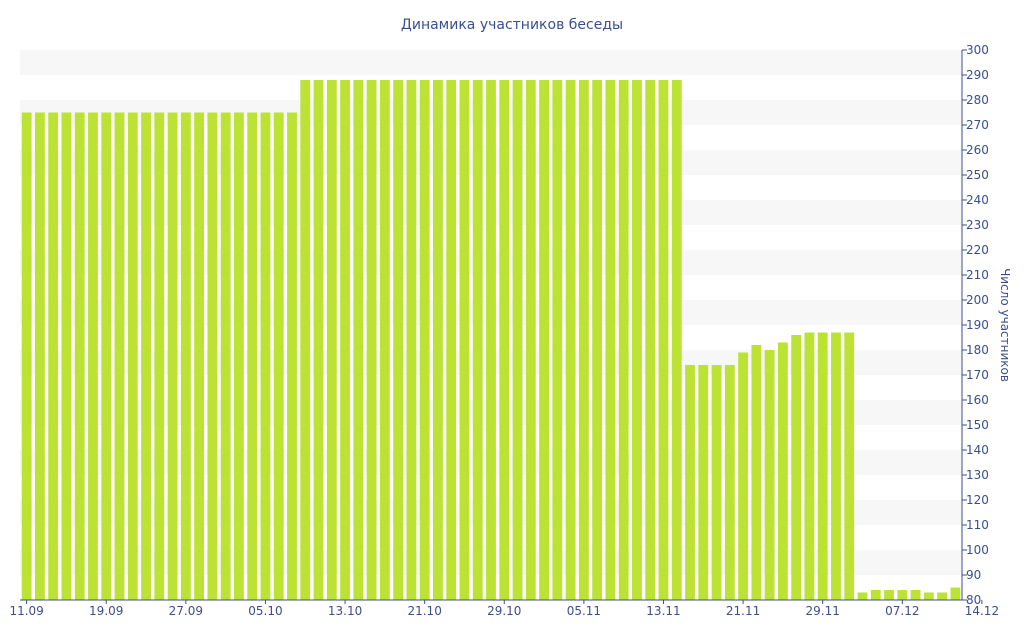 The width and height of the screenshot is (1024, 640). What do you see at coordinates (977, 475) in the screenshot?
I see `y-tick-label: 130` at bounding box center [977, 475].